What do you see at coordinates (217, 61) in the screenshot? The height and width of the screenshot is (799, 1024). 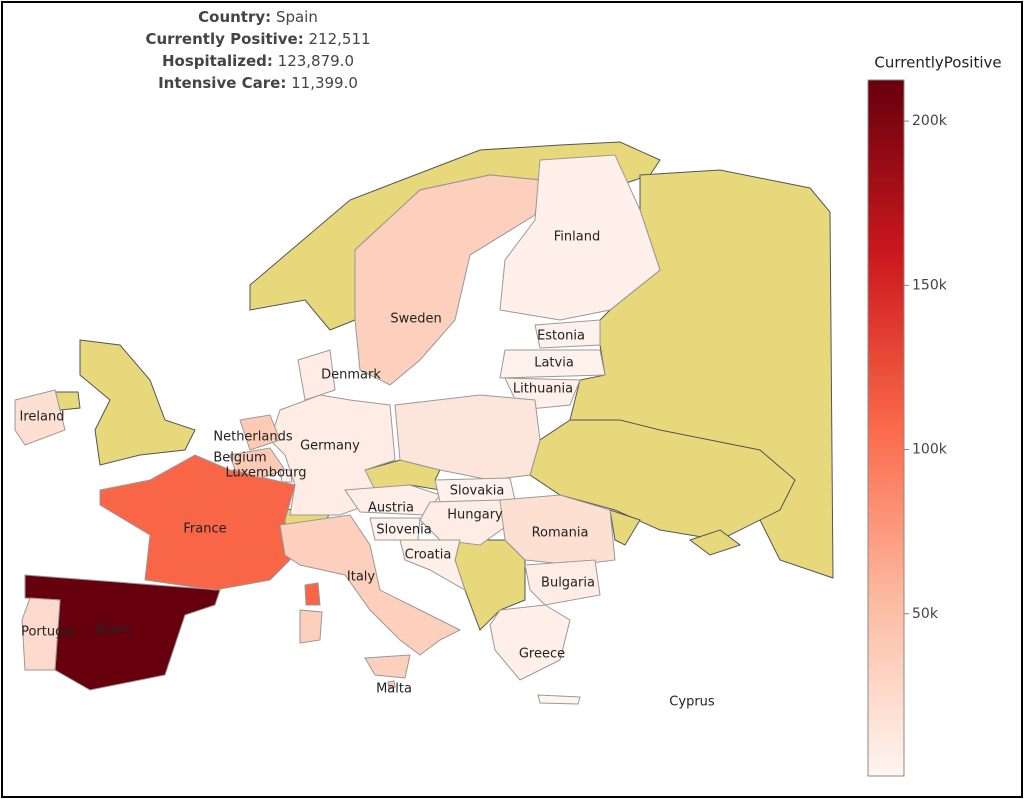 I see `hover-label: Hospitalized:` at bounding box center [217, 61].